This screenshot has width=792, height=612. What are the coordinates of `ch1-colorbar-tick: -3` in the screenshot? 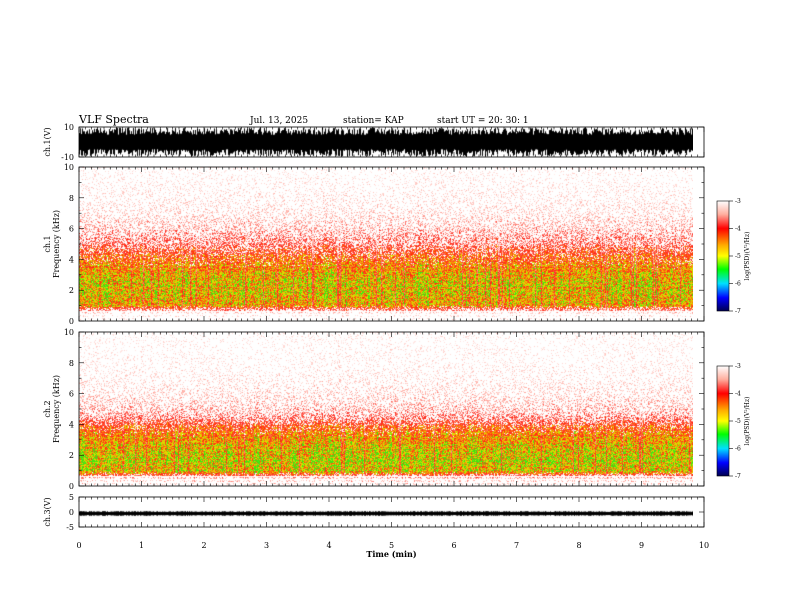 It's located at (738, 201).